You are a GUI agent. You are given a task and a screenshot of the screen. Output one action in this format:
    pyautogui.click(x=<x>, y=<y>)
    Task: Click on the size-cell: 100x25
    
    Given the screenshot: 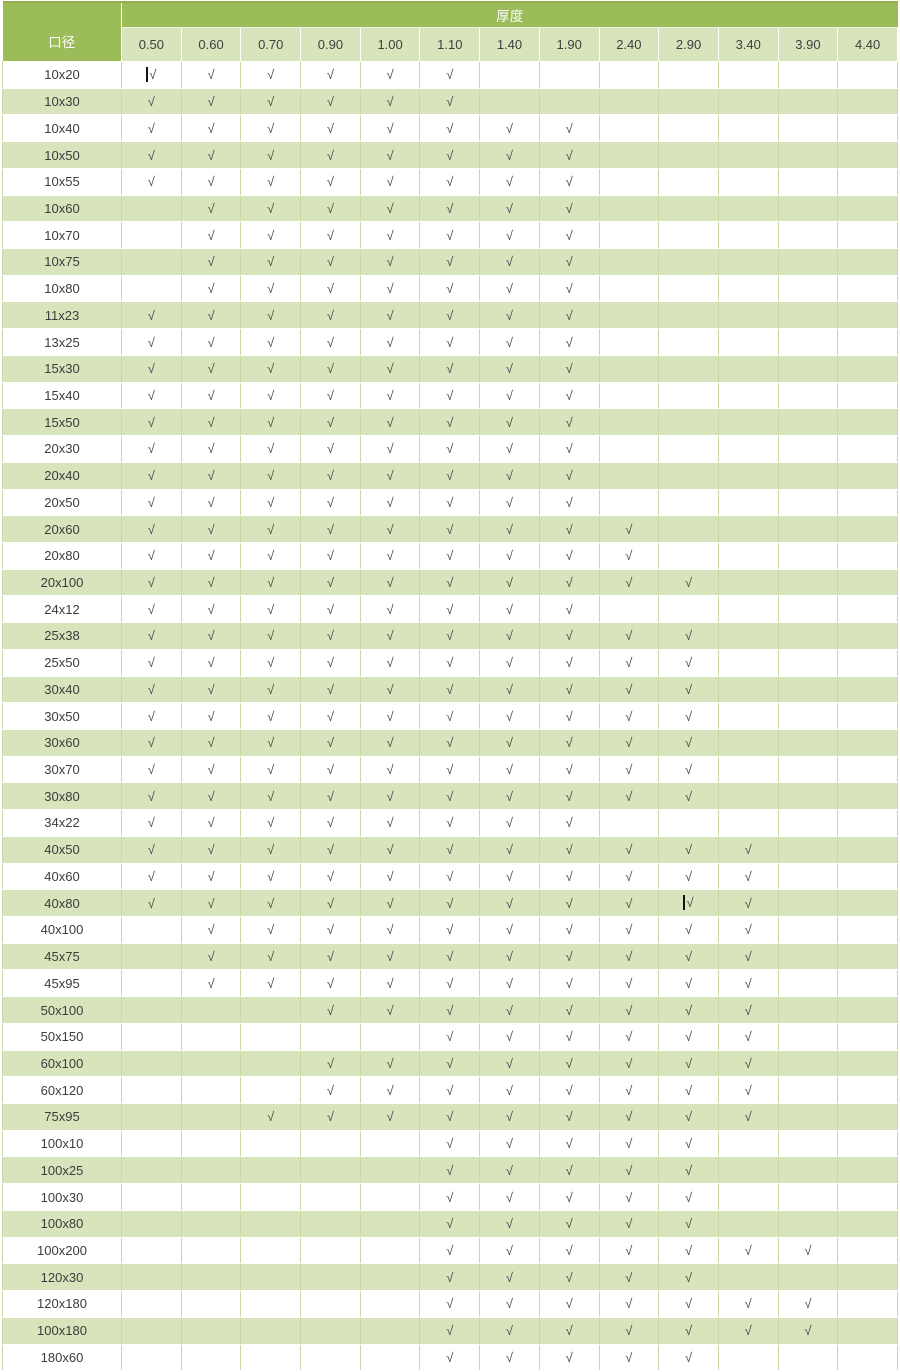 What is the action you would take?
    pyautogui.click(x=62, y=1170)
    